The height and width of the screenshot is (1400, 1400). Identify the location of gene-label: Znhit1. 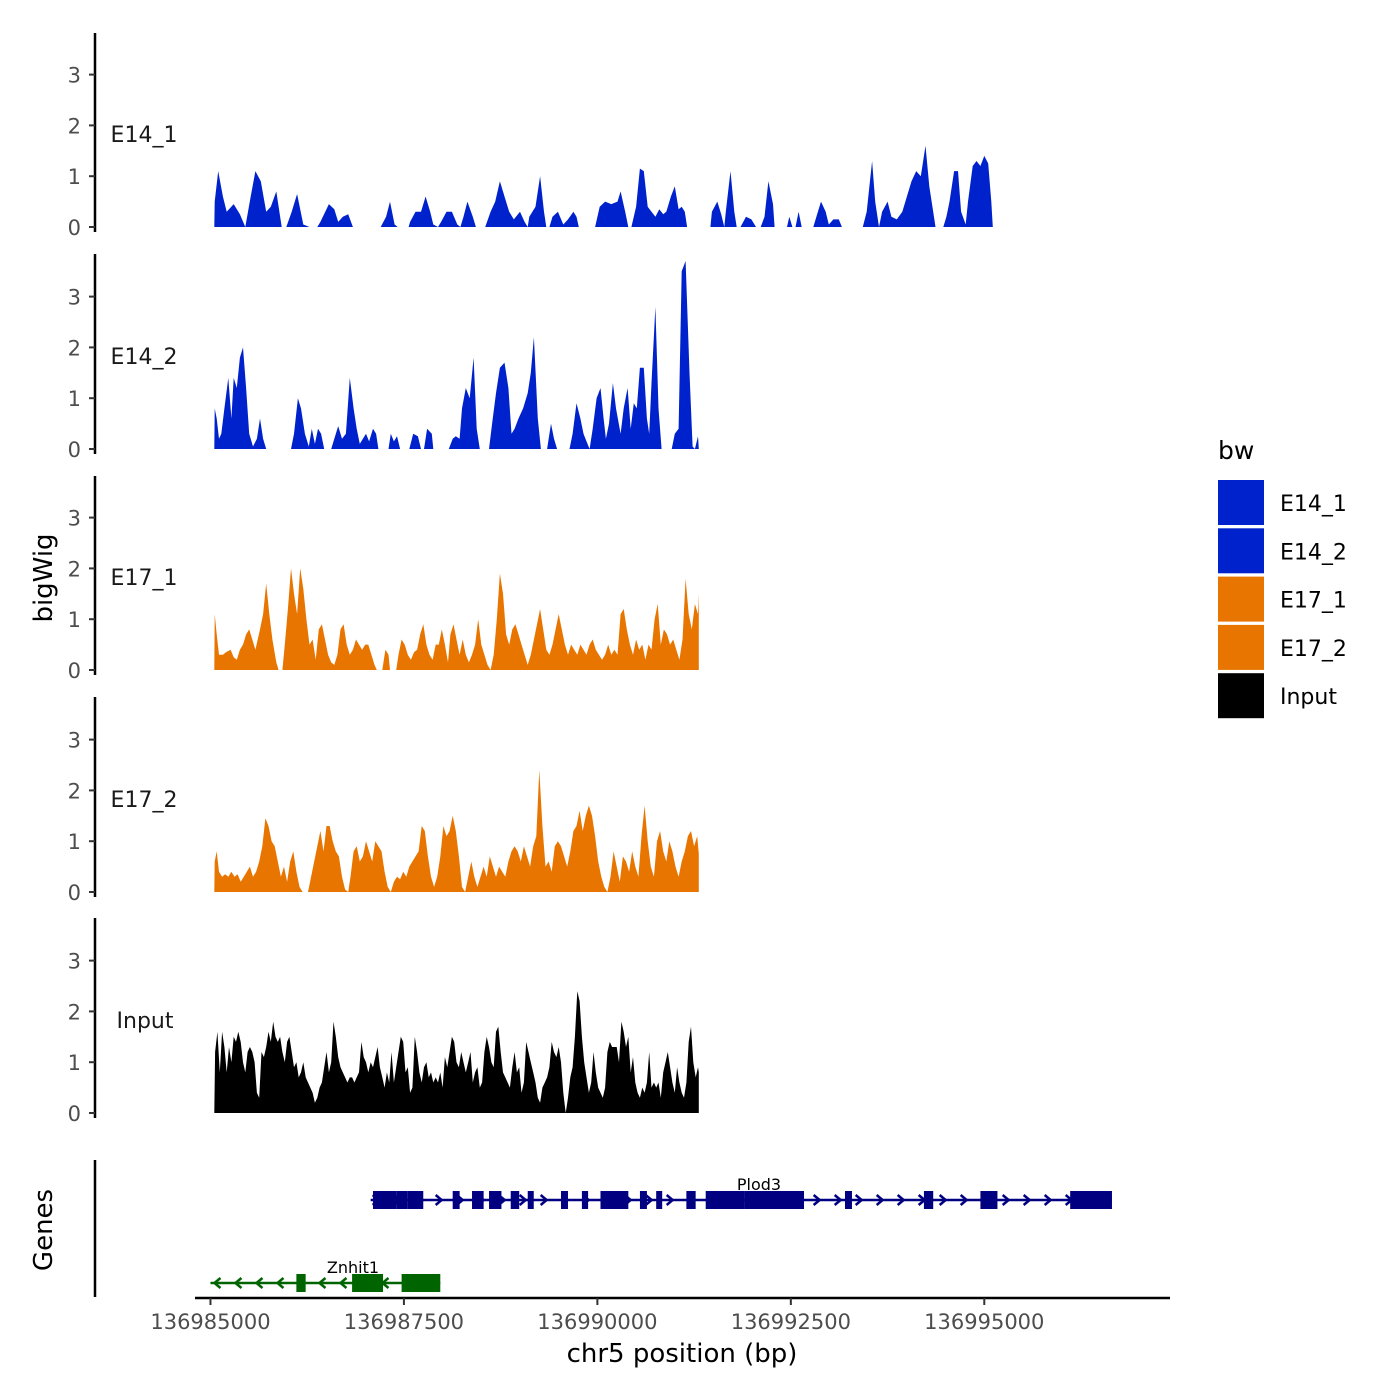
(353, 1267).